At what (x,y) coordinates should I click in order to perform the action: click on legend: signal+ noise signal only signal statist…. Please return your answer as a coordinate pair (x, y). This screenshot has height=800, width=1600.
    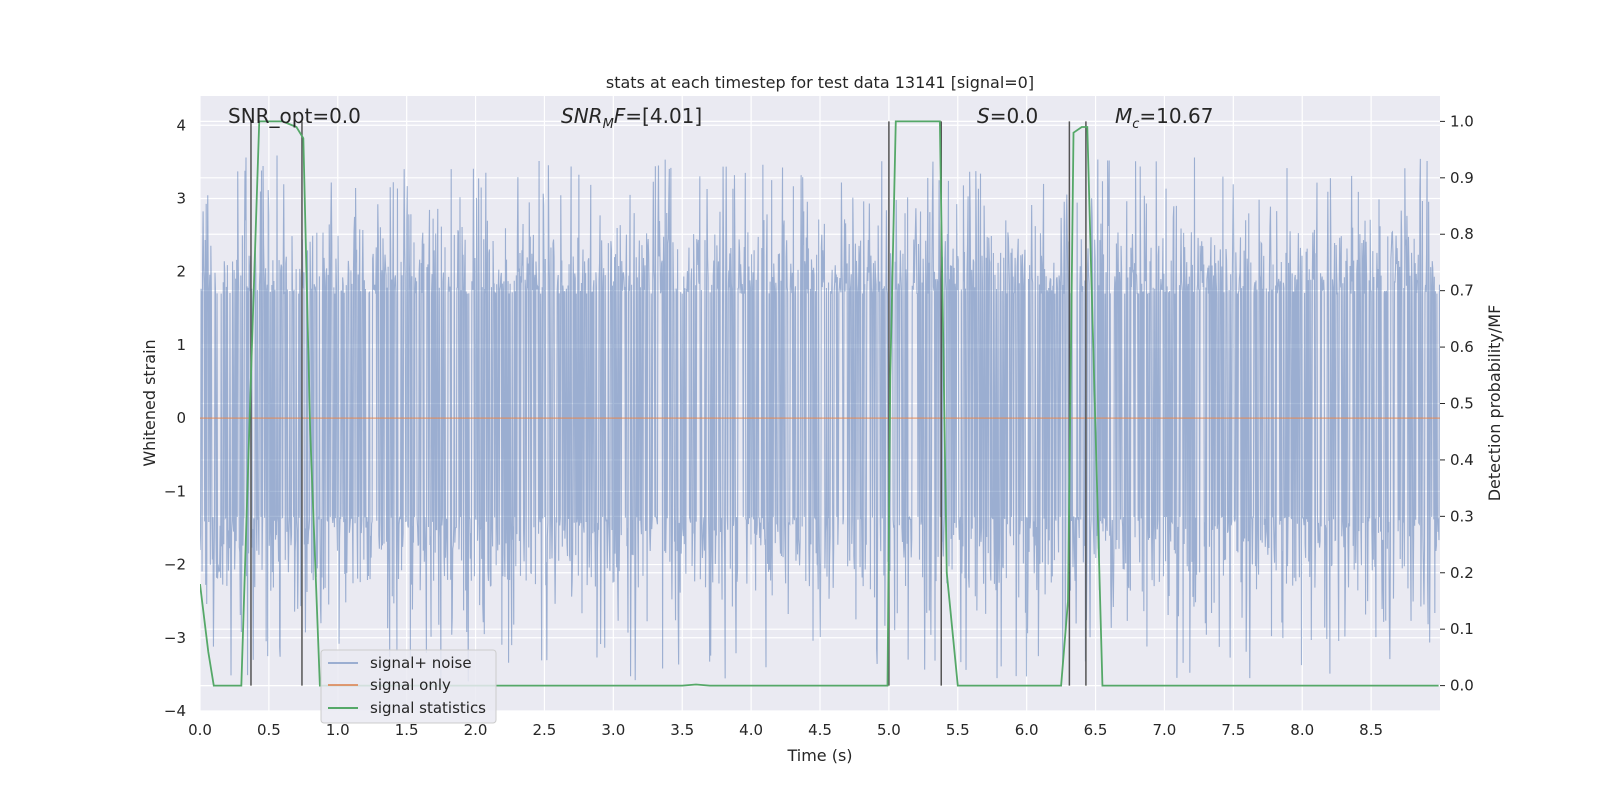
    Looking at the image, I should click on (408, 686).